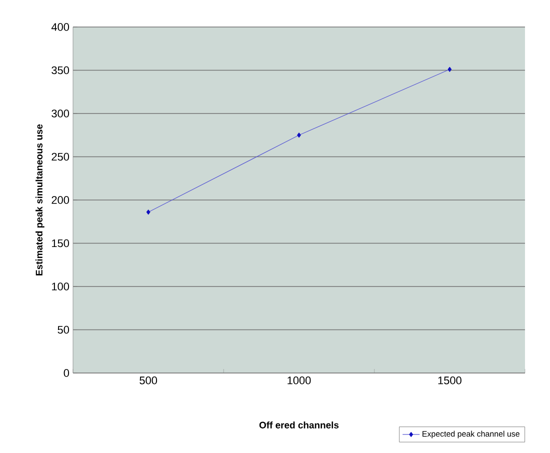 The width and height of the screenshot is (550, 453). What do you see at coordinates (60, 27) in the screenshot?
I see `y-tick-label: 400` at bounding box center [60, 27].